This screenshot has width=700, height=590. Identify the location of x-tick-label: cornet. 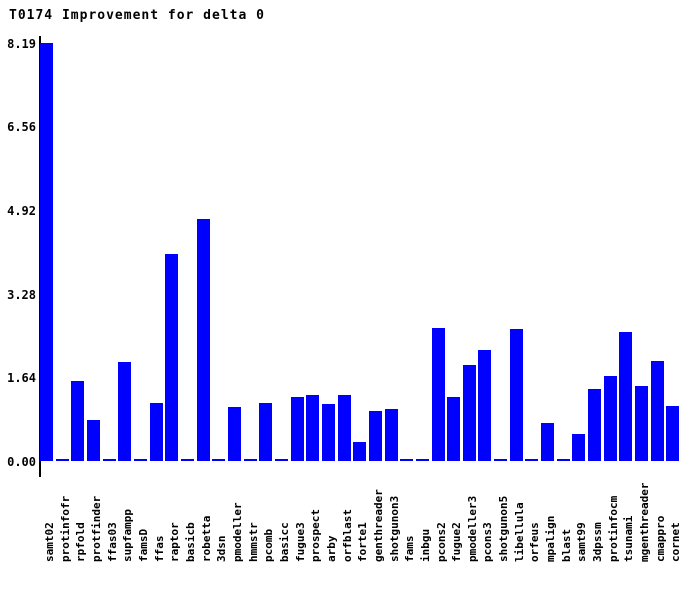
(675, 542).